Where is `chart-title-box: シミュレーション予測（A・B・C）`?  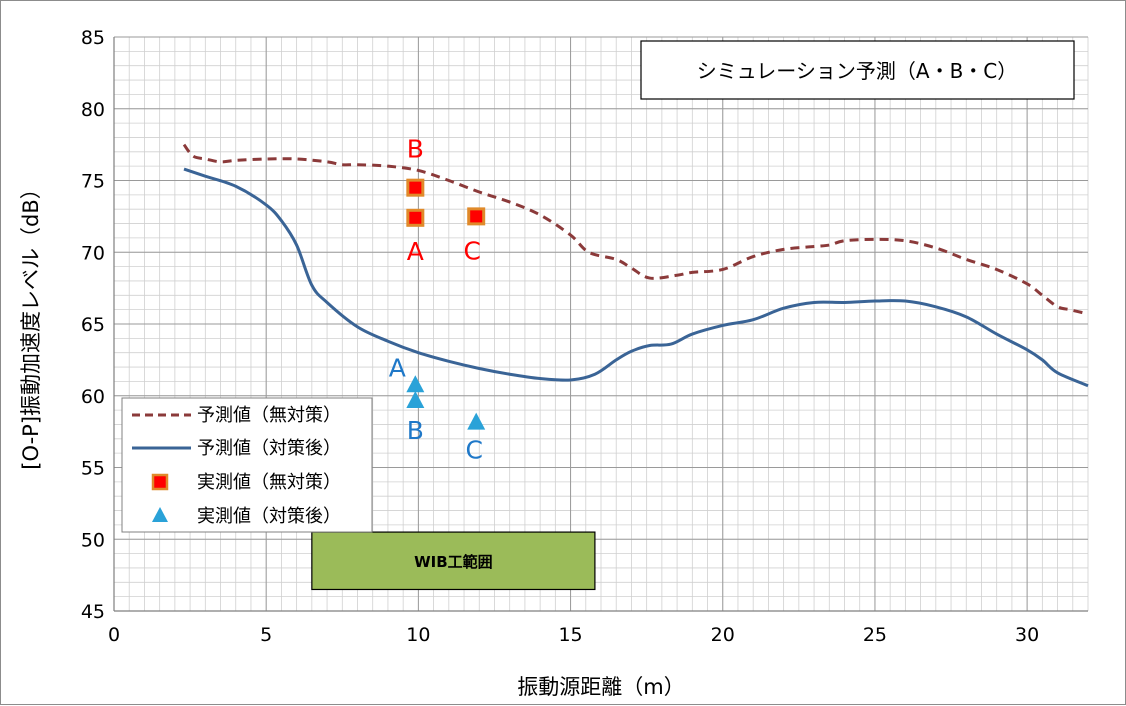
chart-title-box: シミュレーション予測（A・B・C） is located at coordinates (857, 70).